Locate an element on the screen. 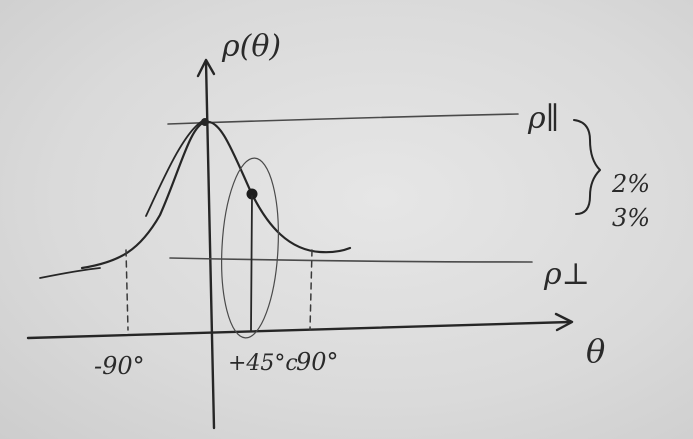 This screenshot has width=693, height=439. rho-perp-label: ρ⊥ is located at coordinates (566, 274).